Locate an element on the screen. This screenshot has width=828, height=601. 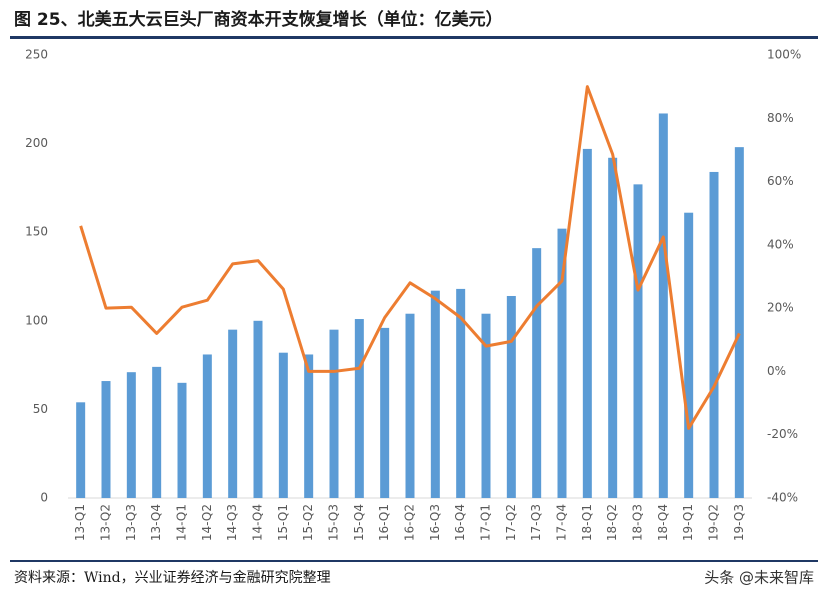
y2-tick-label: 40% is located at coordinates (780, 244).